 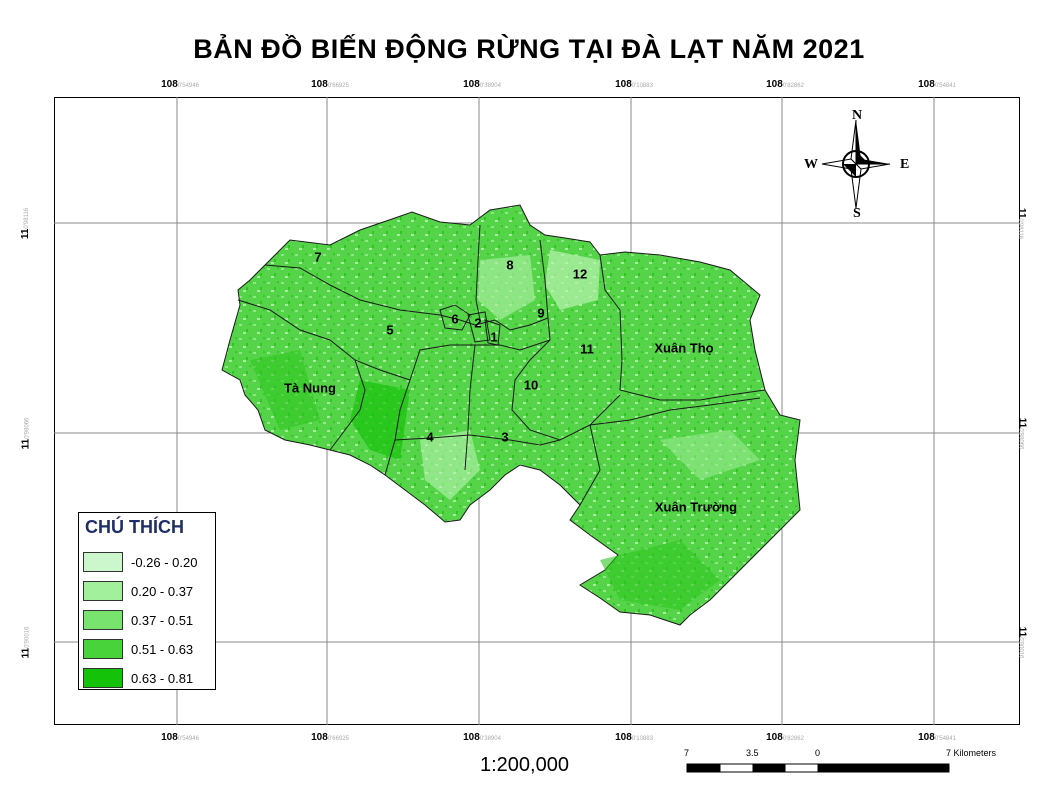 I want to click on scale-ratio: 1:200,000, so click(x=524, y=765).